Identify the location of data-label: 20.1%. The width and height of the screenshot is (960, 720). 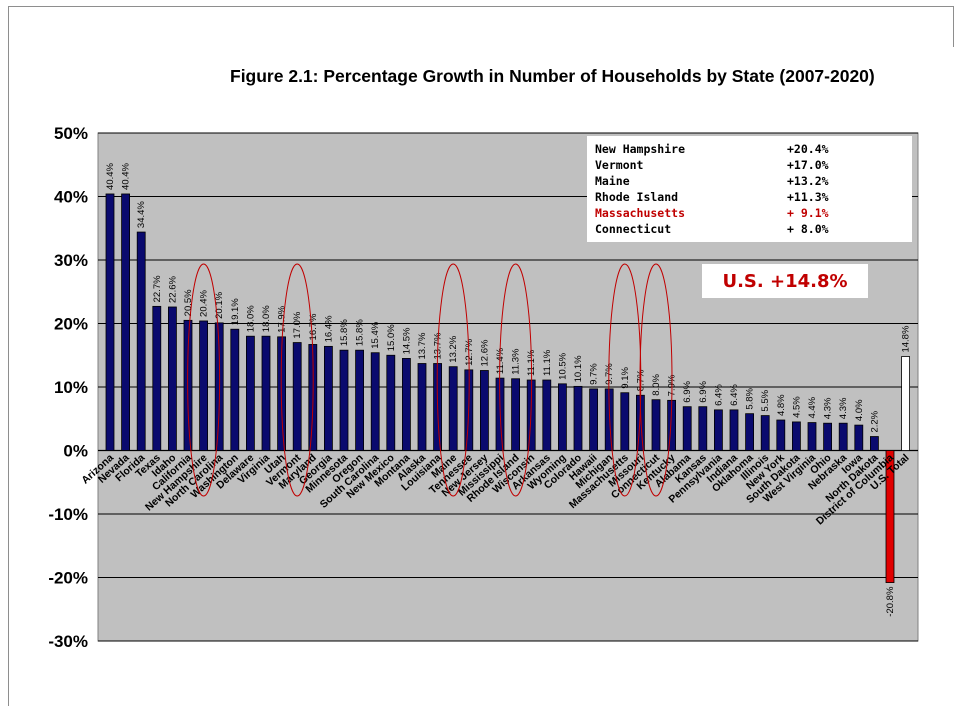
(219, 304).